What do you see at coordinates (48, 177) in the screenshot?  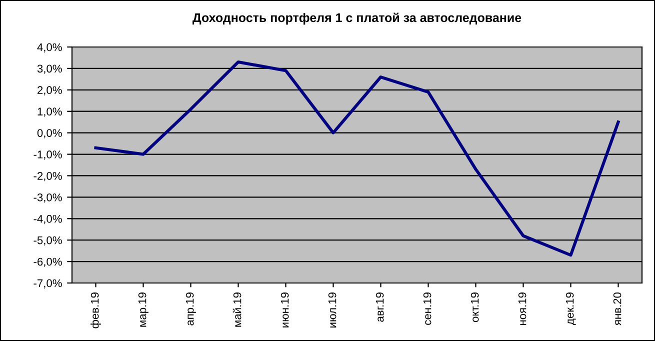 I see `y-tick-label: -2,0%` at bounding box center [48, 177].